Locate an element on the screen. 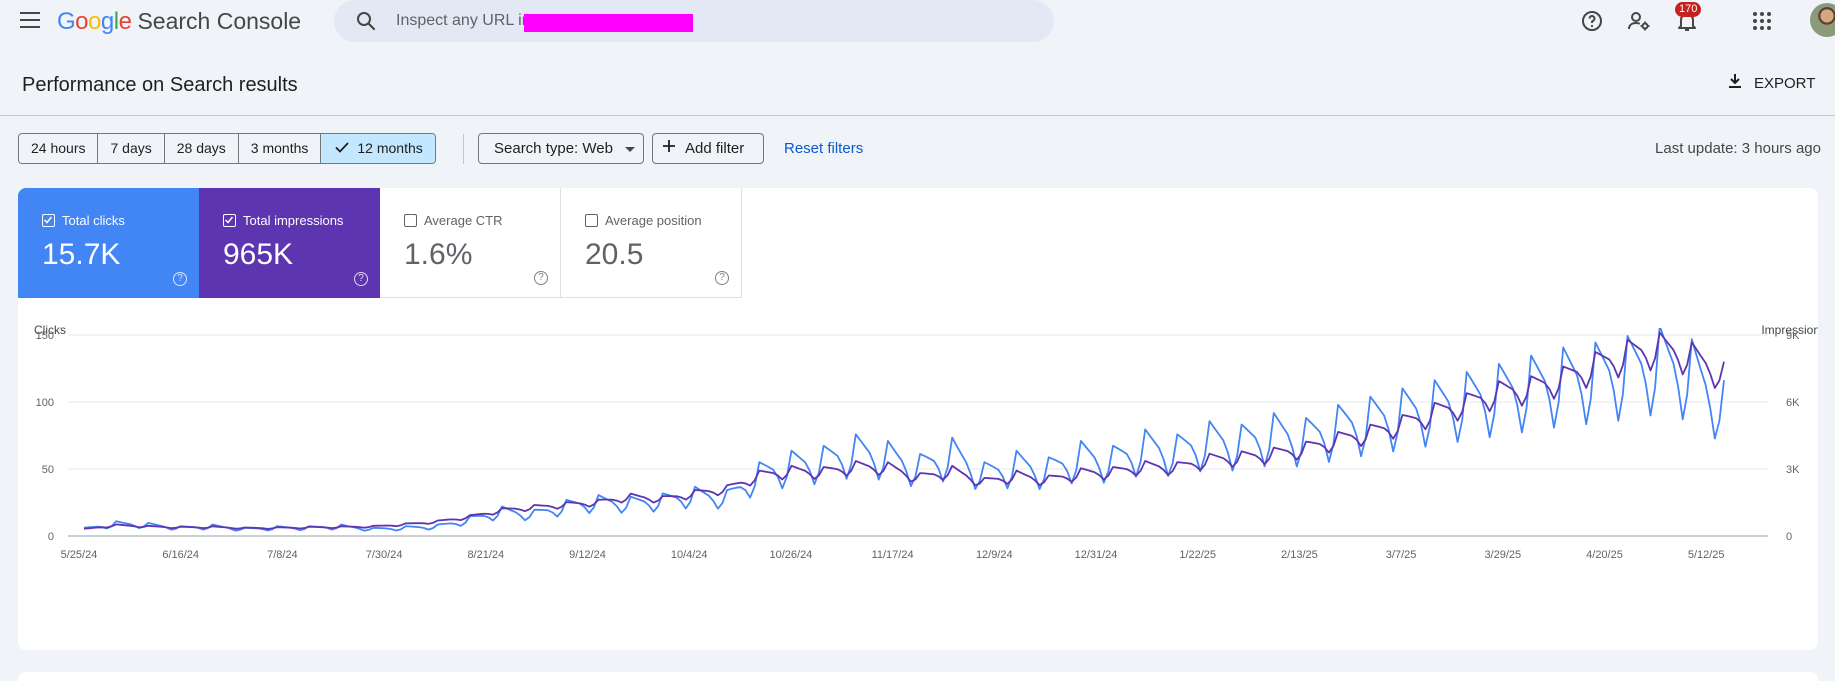 Image resolution: width=1835 pixels, height=681 pixels. left-axis-title: Clicks is located at coordinates (50, 330).